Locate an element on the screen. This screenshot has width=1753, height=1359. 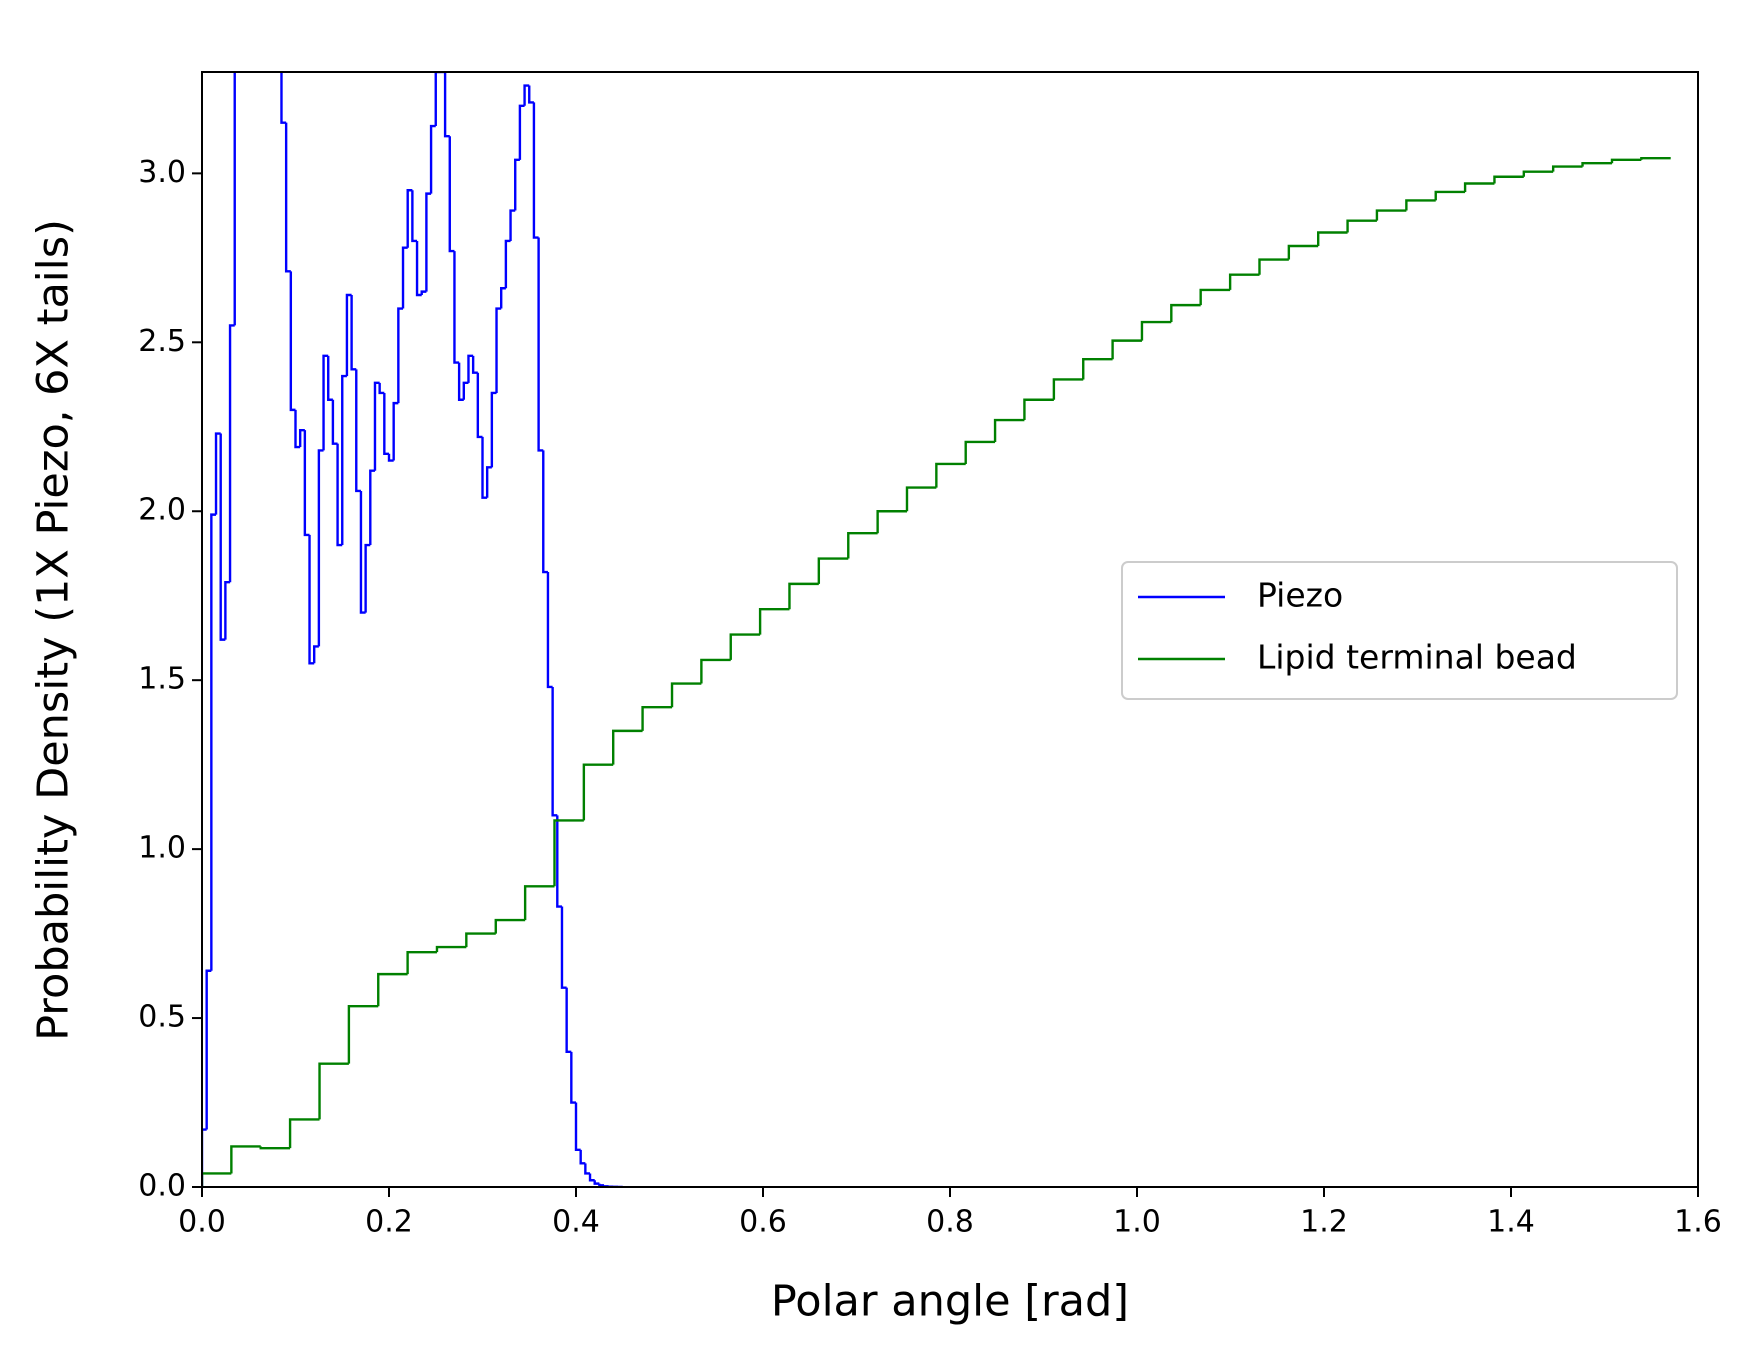
legend-label: Lipid terminal bead is located at coordinates (1417, 657).